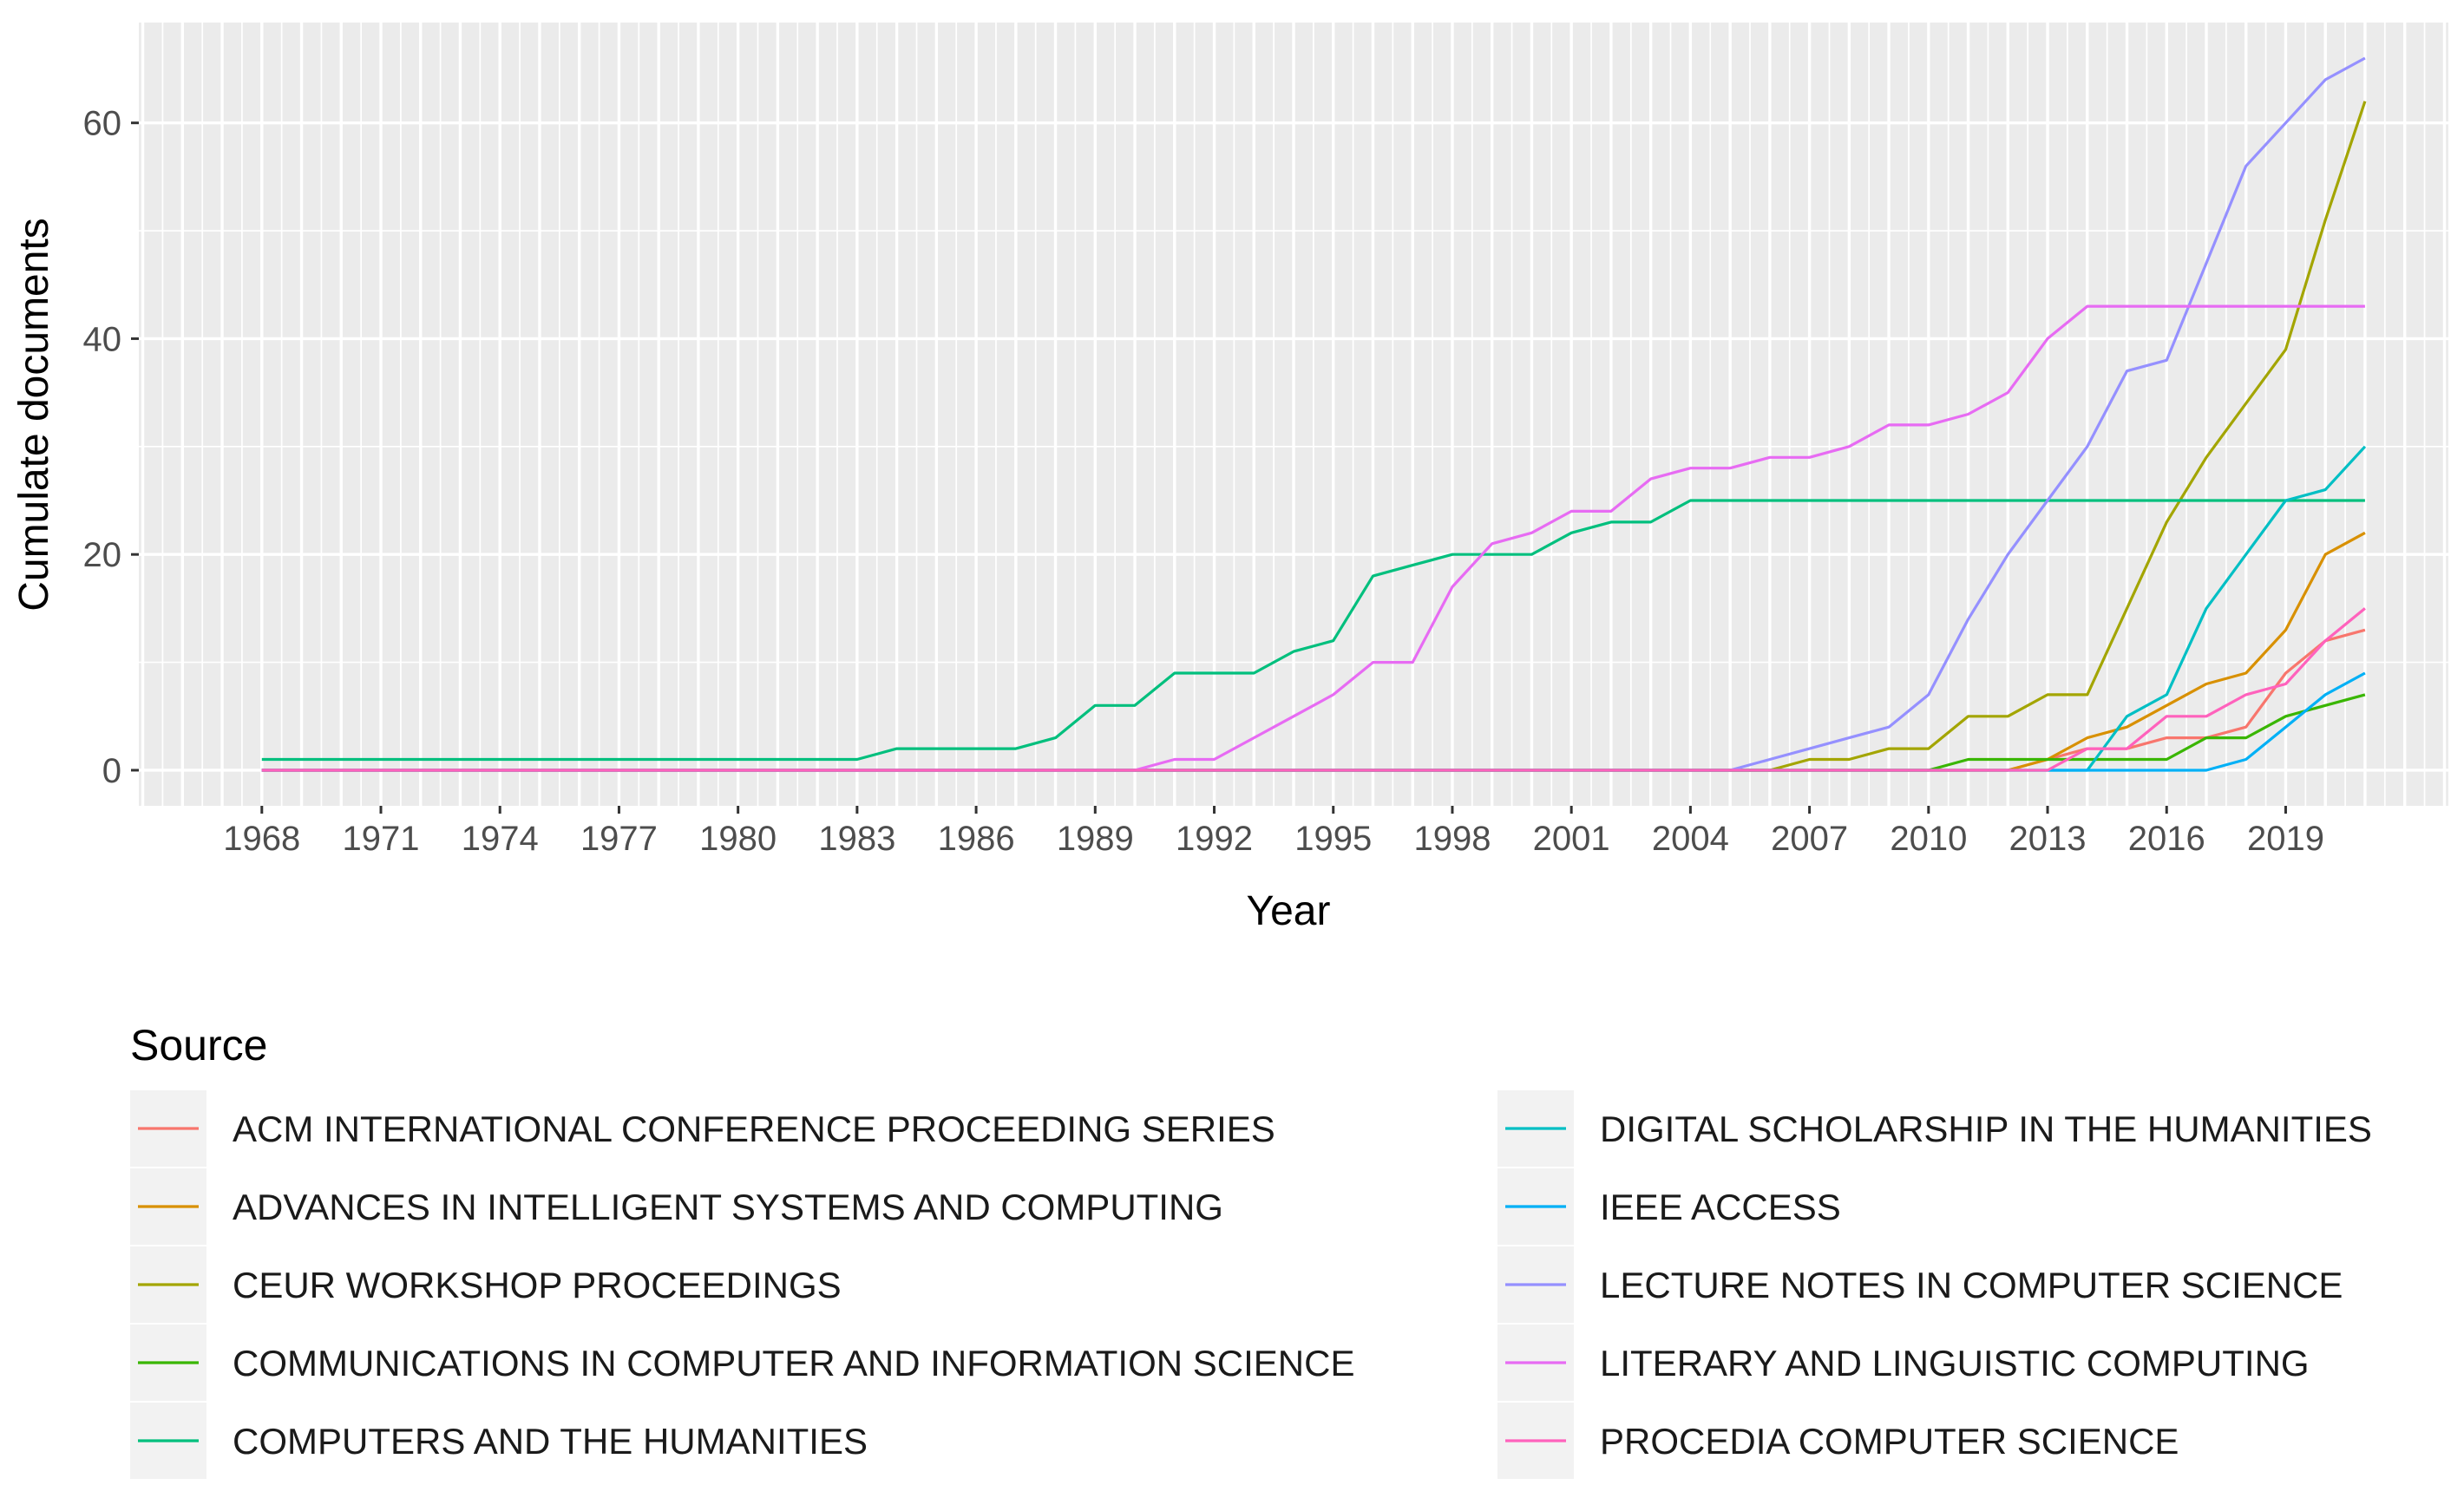 This screenshot has width=2464, height=1498. What do you see at coordinates (550, 1441) in the screenshot?
I see `legend-label: COMPUTERS AND THE HUMANITIES` at bounding box center [550, 1441].